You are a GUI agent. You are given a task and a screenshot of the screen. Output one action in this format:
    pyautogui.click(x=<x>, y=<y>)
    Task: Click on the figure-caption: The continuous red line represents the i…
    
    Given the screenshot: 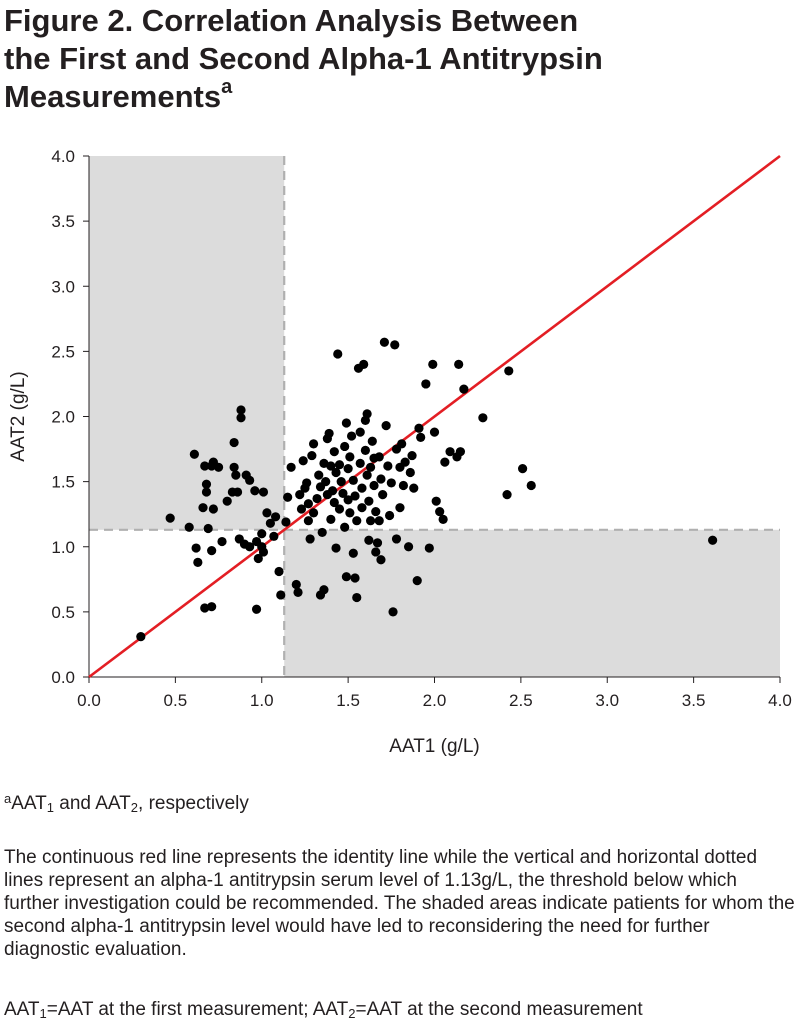 What is the action you would take?
    pyautogui.click(x=400, y=903)
    